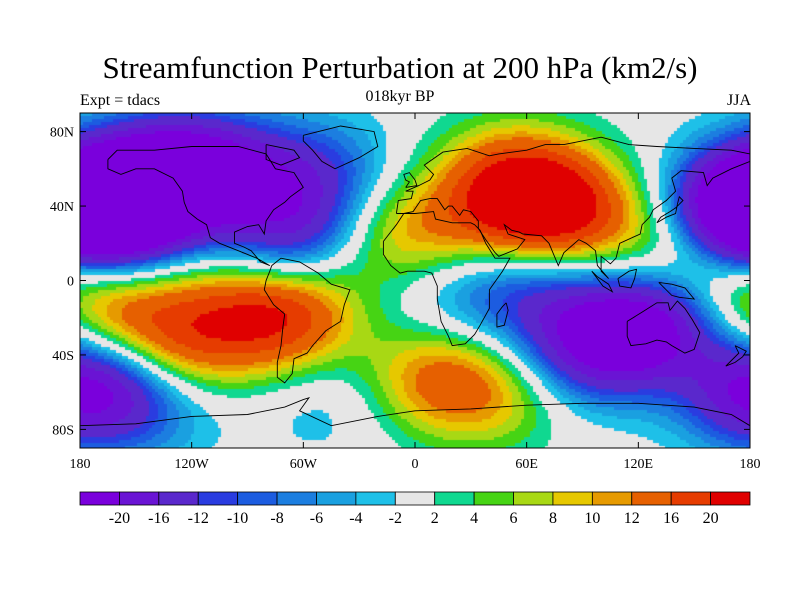 Image resolution: width=800 pixels, height=600 pixels. Describe the element at coordinates (502, 315) in the screenshot. I see `madagascar-coast` at that location.